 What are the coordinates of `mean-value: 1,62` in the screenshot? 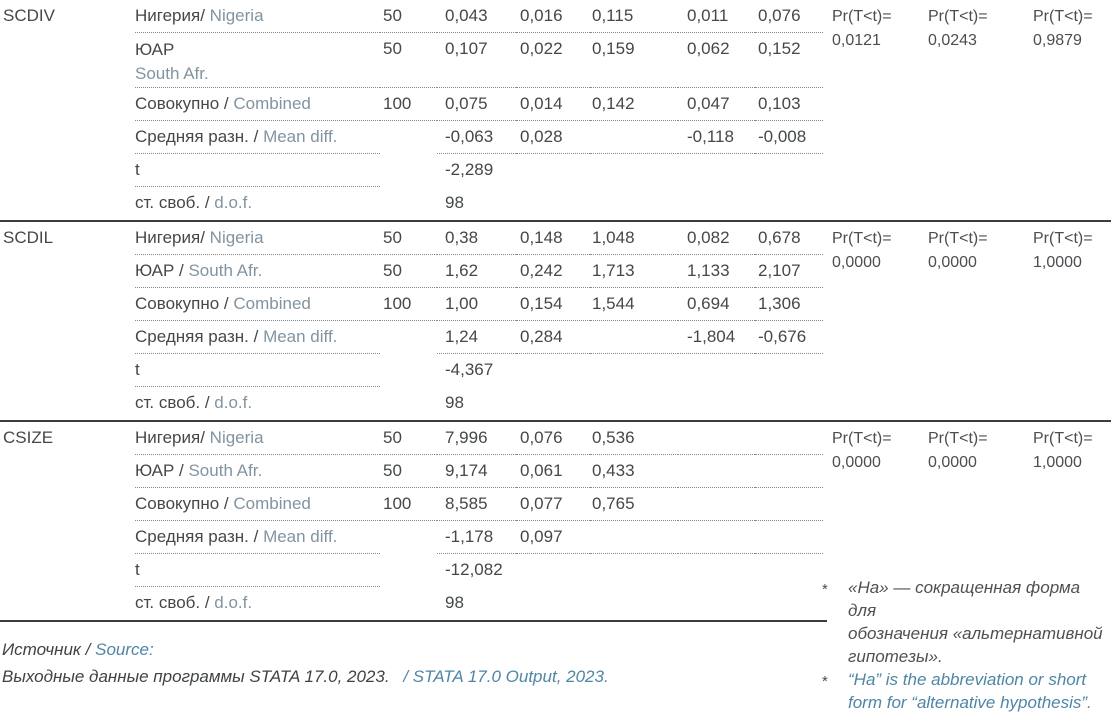 It's located at (476, 271).